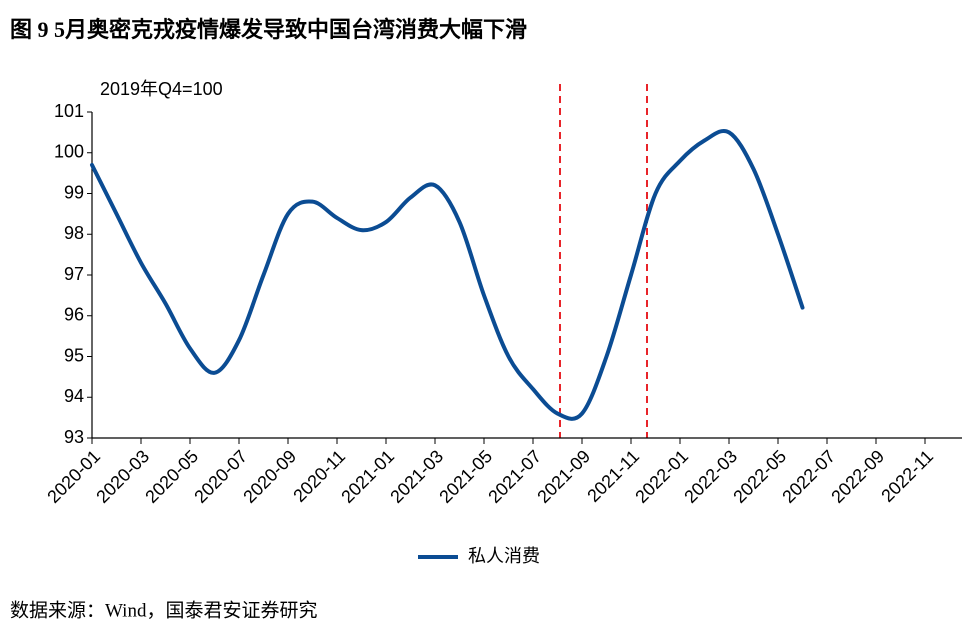 The image size is (964, 637). What do you see at coordinates (74, 437) in the screenshot?
I see `y-tick-label: 93` at bounding box center [74, 437].